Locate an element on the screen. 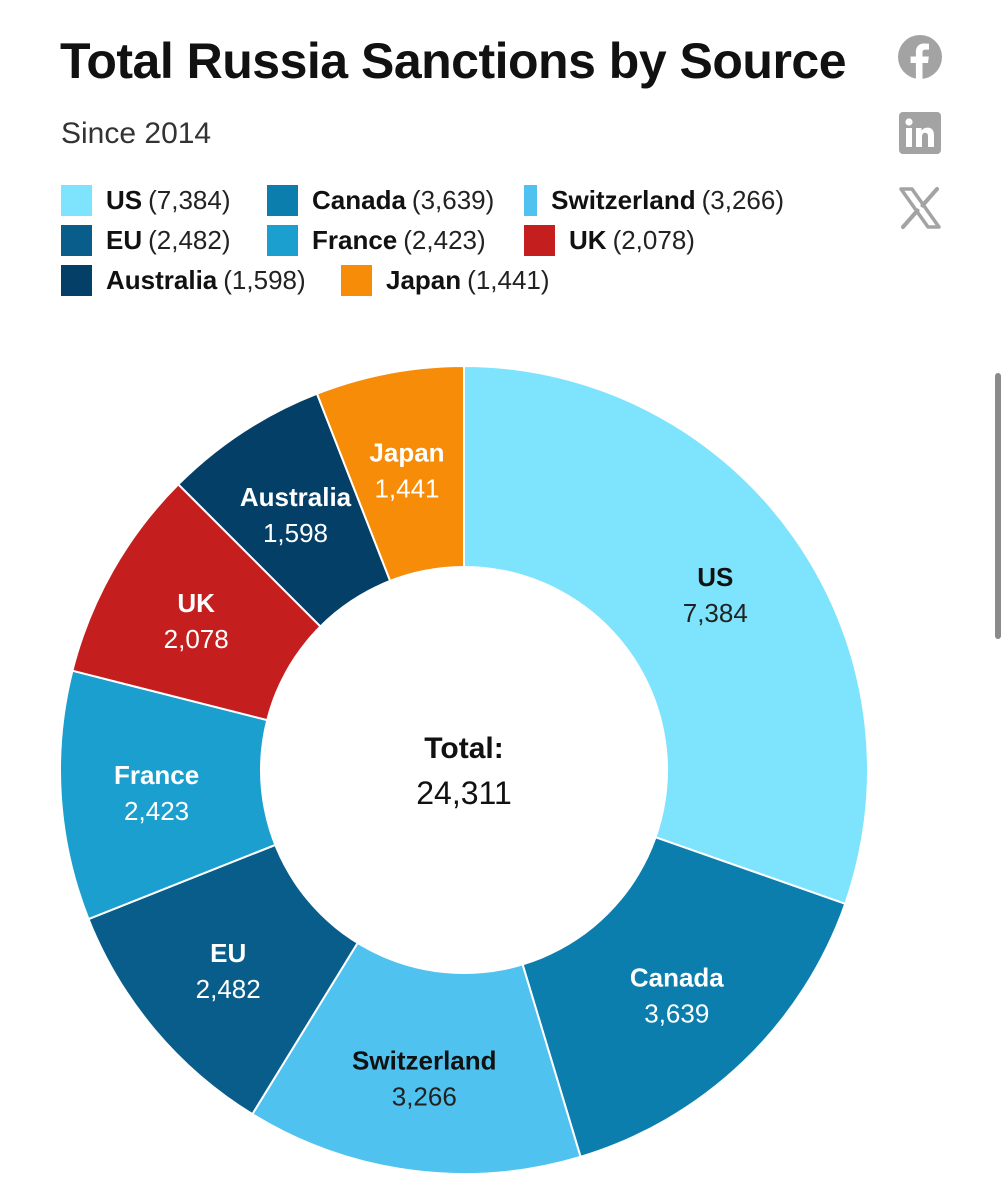  legend-item-canada: Canada (3,639) is located at coordinates (395, 200).